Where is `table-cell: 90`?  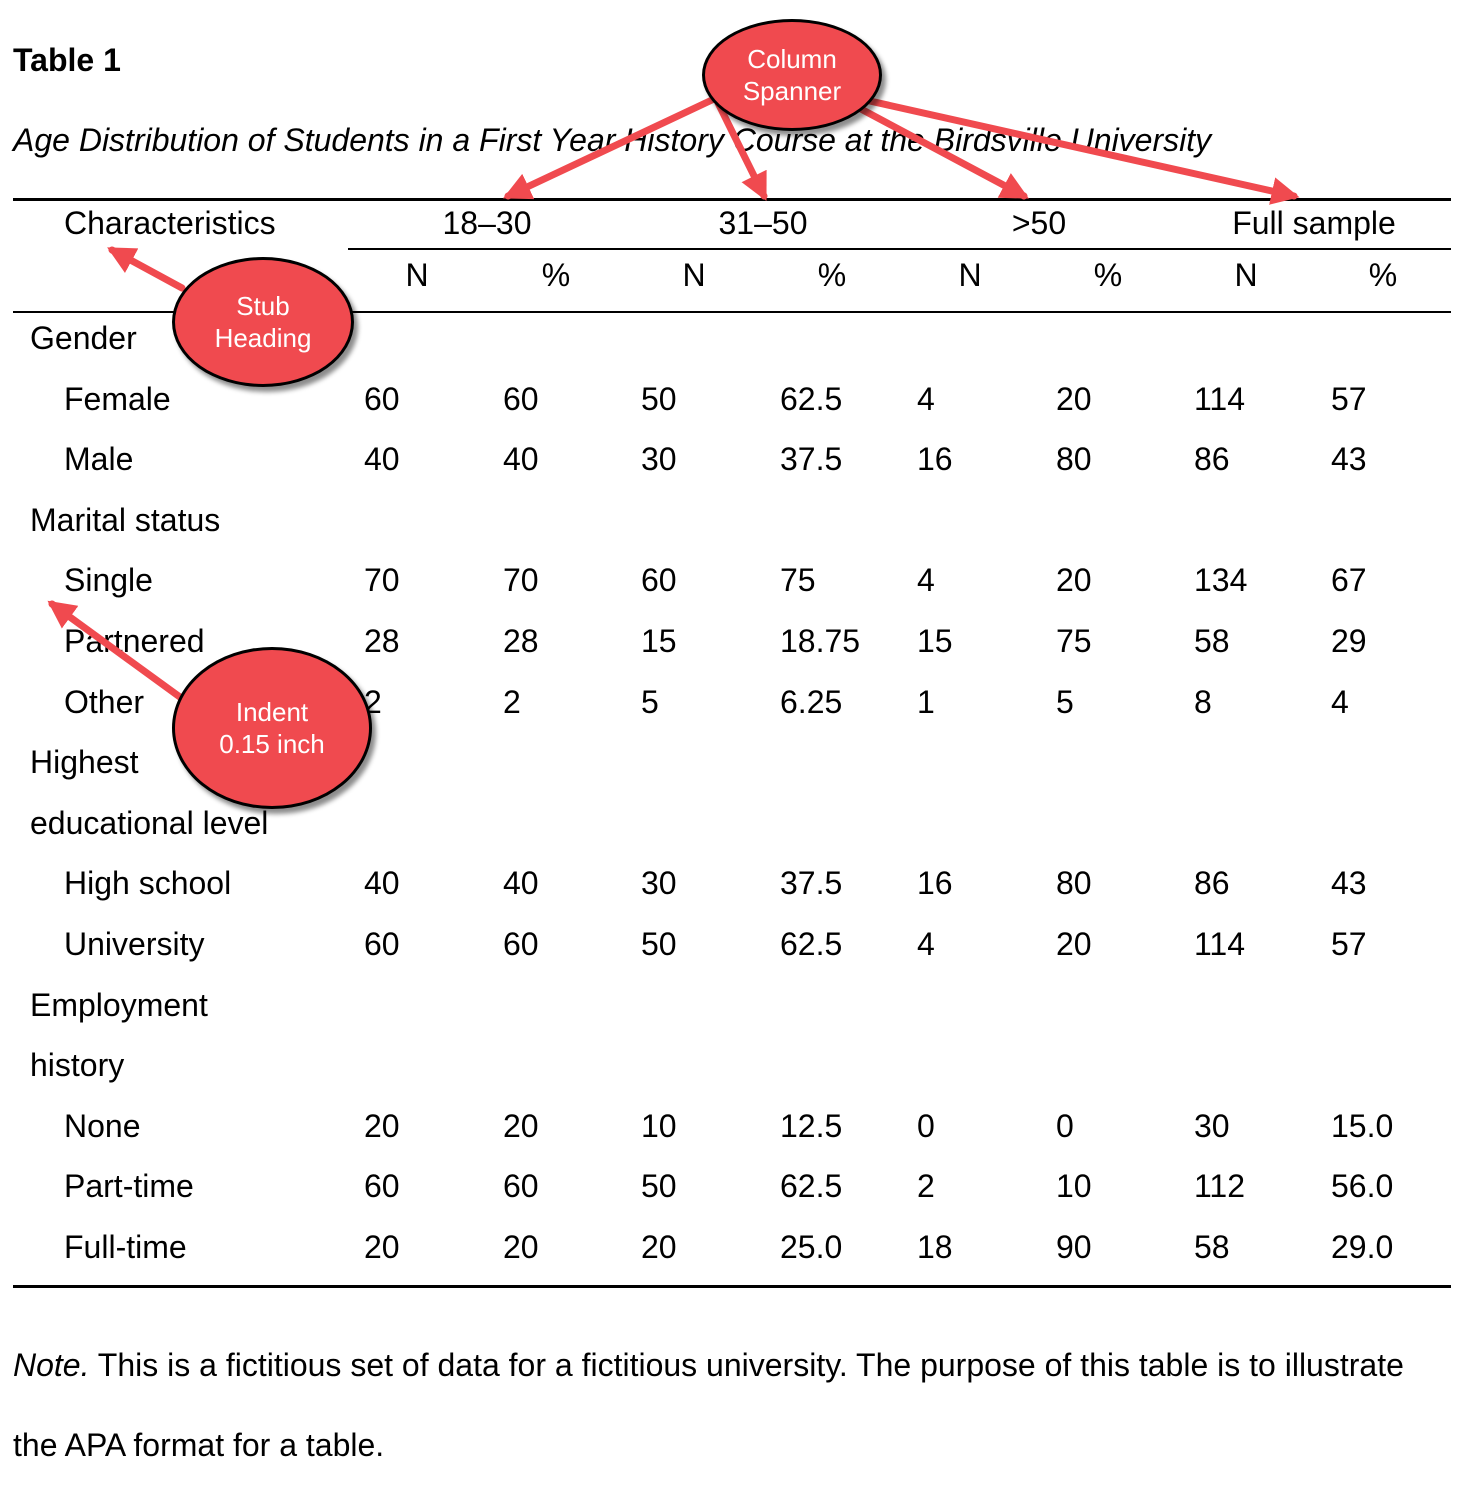 table-cell: 90 is located at coordinates (1074, 1247).